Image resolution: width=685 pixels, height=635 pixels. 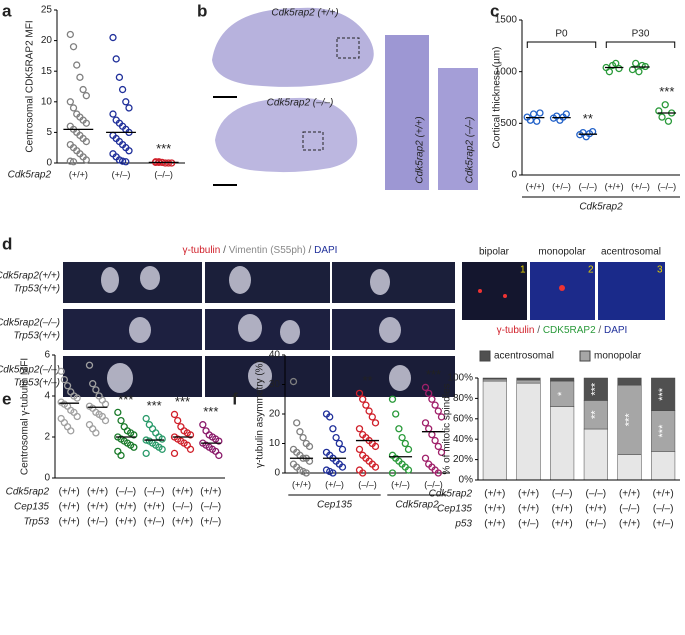 I want to click on inset-title: acentrosomal, so click(x=631, y=252).